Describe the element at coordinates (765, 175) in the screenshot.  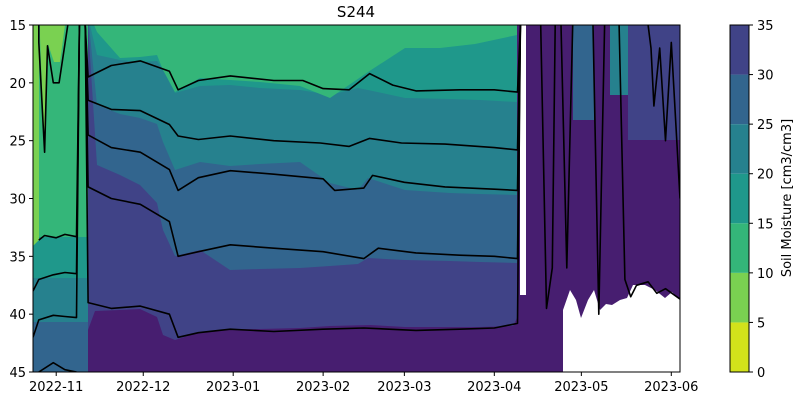
I see `colorbar-tick-label: 20` at that location.